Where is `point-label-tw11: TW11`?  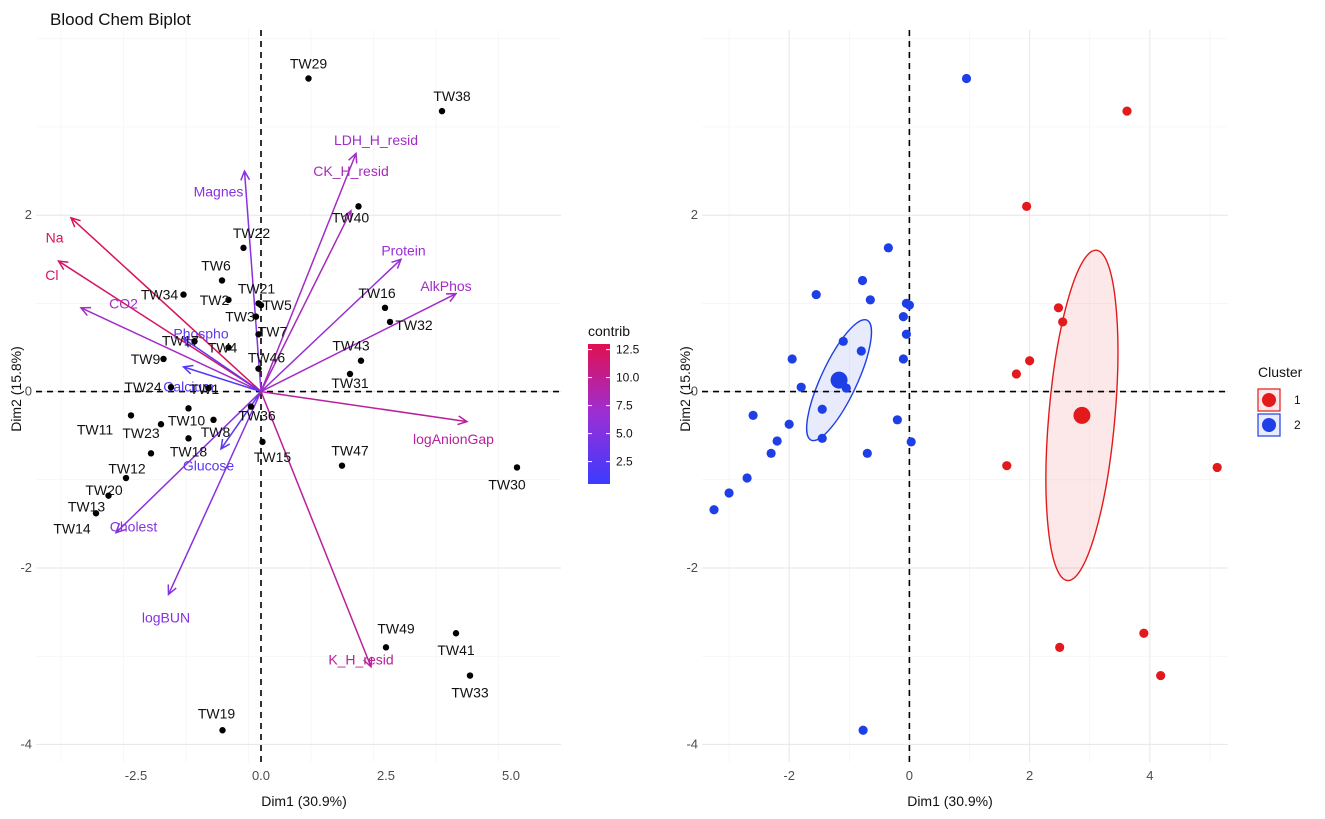
point-label-tw11: TW11 is located at coordinates (95, 429).